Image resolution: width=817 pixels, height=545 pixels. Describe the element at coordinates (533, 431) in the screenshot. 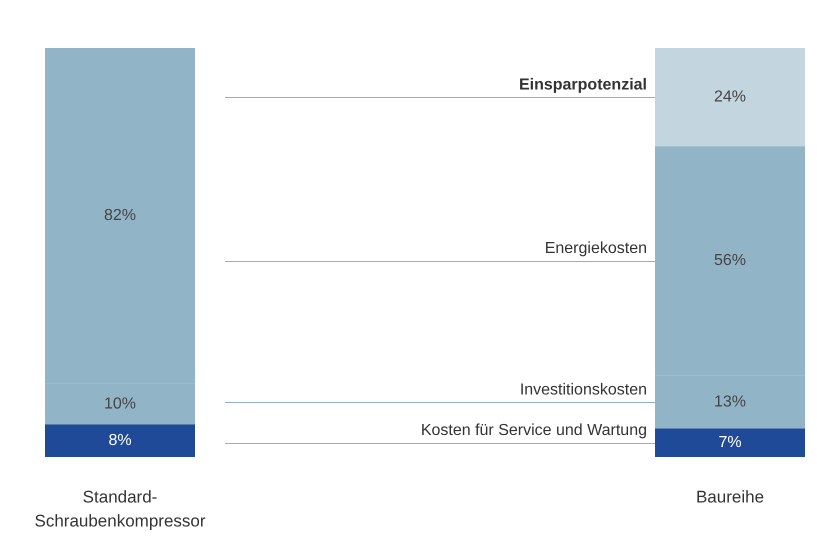

I see `series-label: Kosten für Service und Wartung` at that location.